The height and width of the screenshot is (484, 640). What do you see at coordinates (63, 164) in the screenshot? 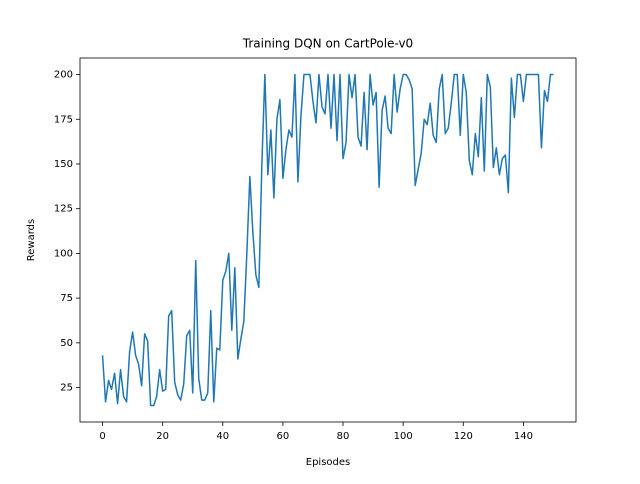
I see `y-tick-label: 150` at bounding box center [63, 164].